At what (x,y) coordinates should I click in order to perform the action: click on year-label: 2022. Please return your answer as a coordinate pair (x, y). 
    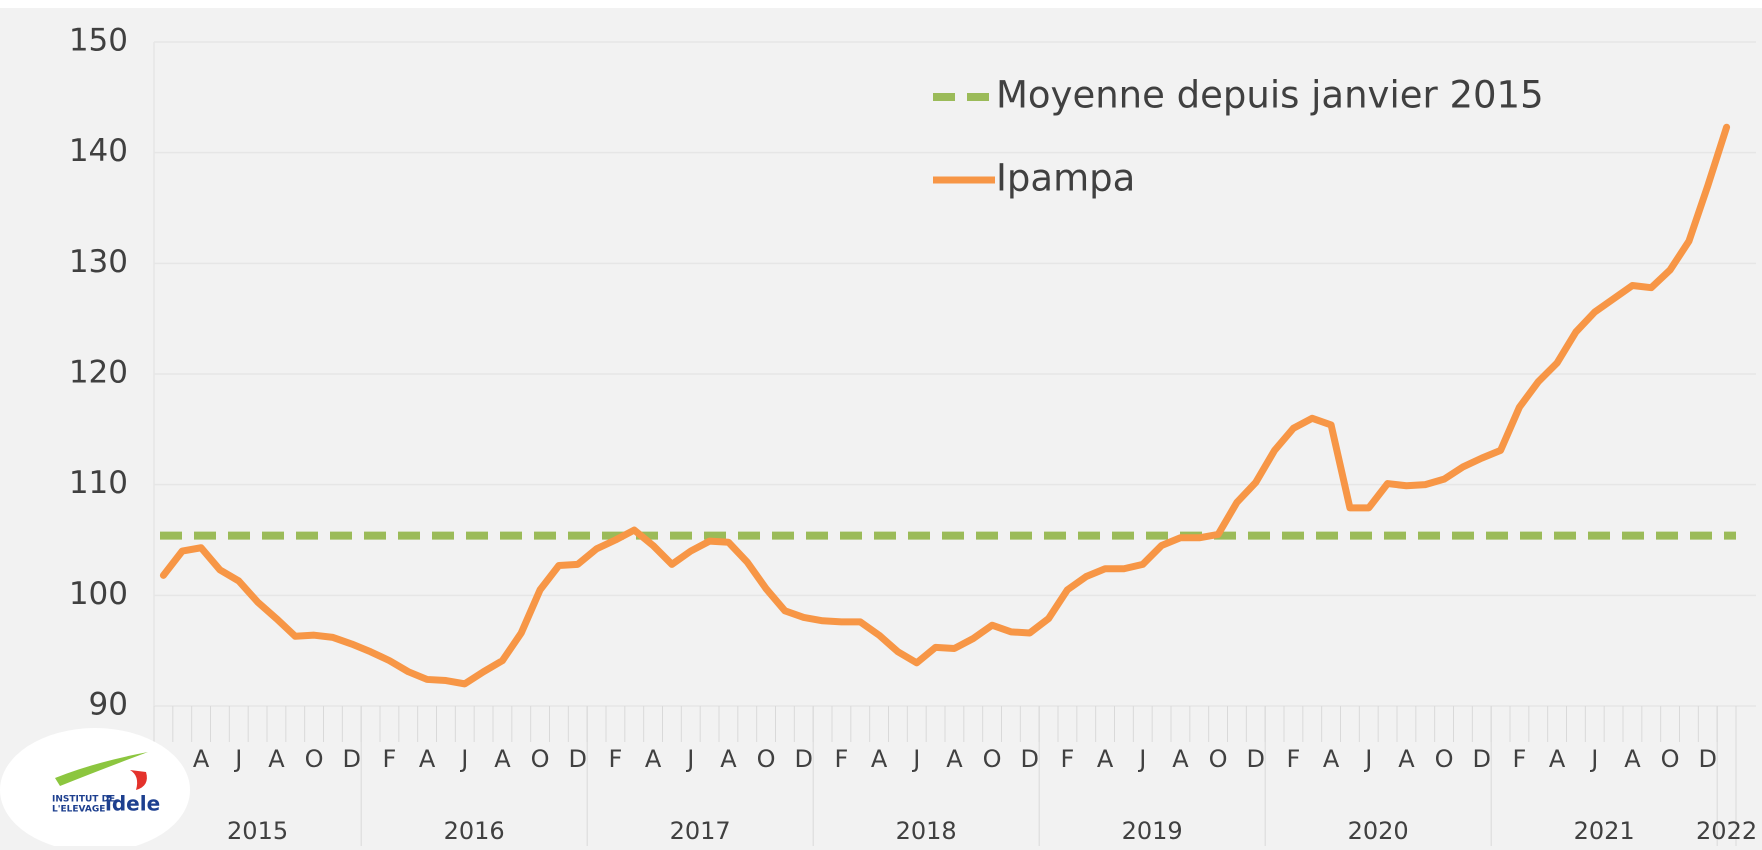
    Looking at the image, I should click on (1726, 831).